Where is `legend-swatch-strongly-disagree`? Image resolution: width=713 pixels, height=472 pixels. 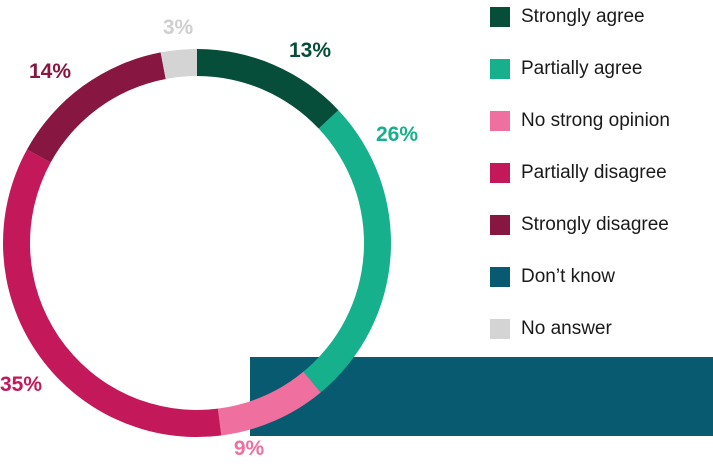
legend-swatch-strongly-disagree is located at coordinates (500, 225).